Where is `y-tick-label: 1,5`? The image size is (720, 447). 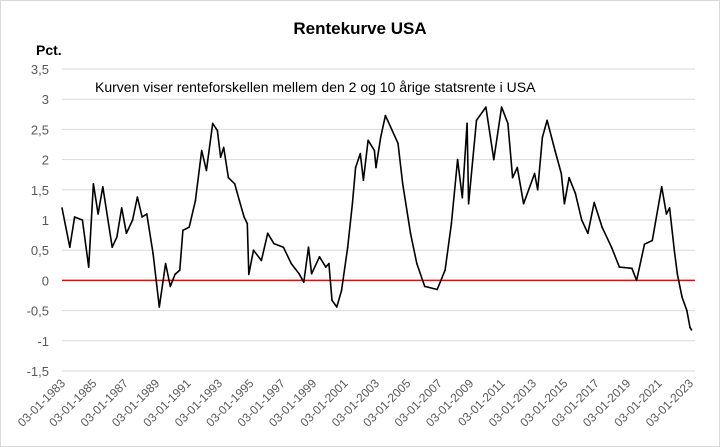 y-tick-label: 1,5 is located at coordinates (40, 190).